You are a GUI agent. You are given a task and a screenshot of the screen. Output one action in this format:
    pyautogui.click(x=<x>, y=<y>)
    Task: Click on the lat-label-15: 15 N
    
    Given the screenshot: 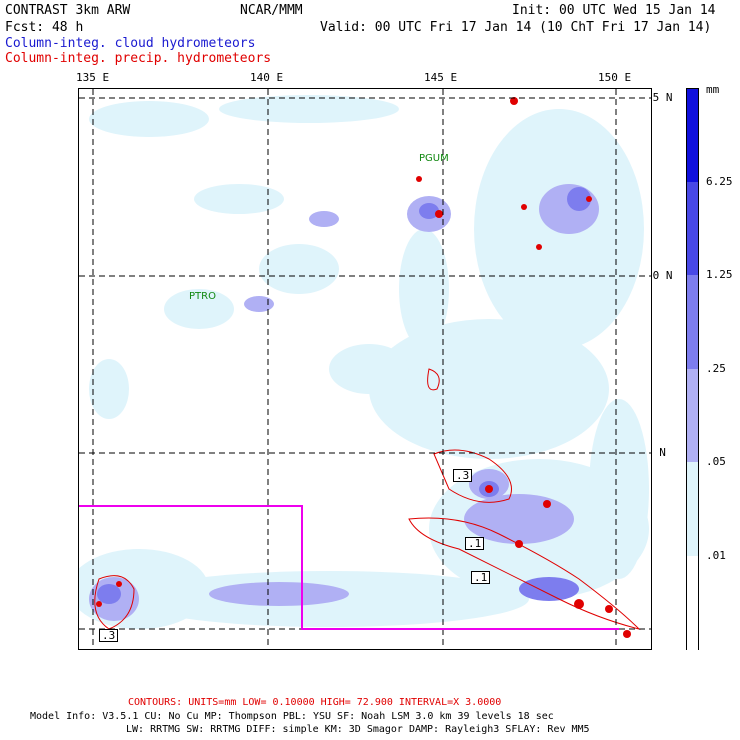 What is the action you would take?
    pyautogui.click(x=659, y=97)
    